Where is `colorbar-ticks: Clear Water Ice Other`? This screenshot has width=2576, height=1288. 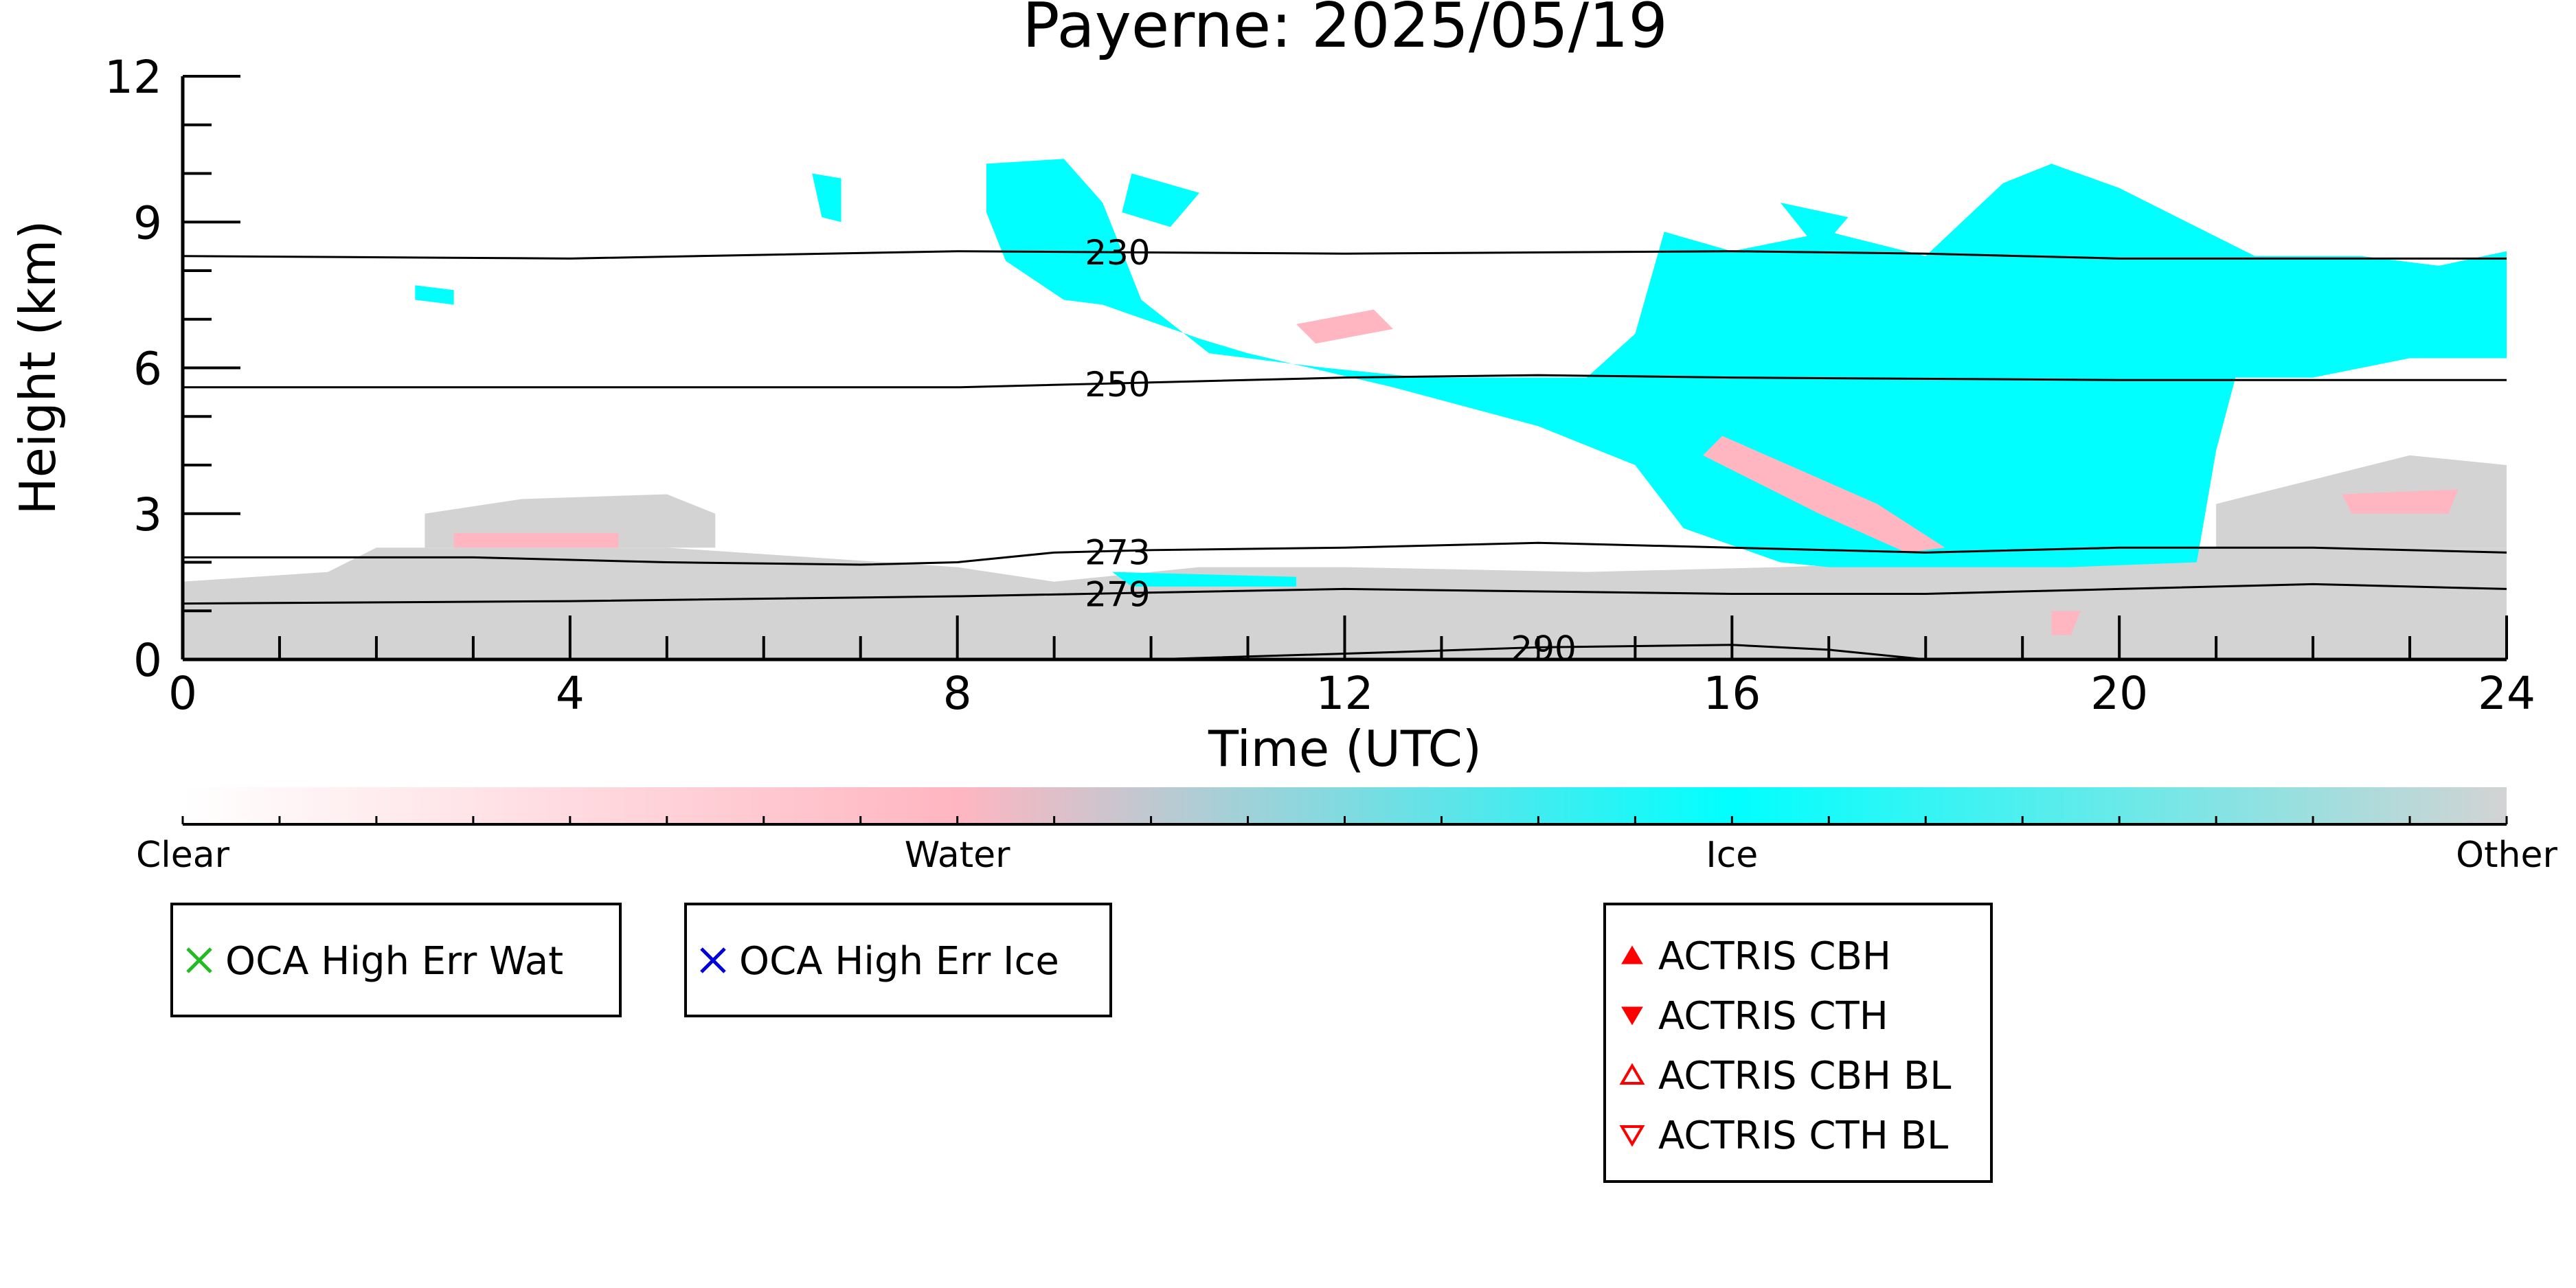
colorbar-ticks: Clear Water Ice Other is located at coordinates (1346, 846).